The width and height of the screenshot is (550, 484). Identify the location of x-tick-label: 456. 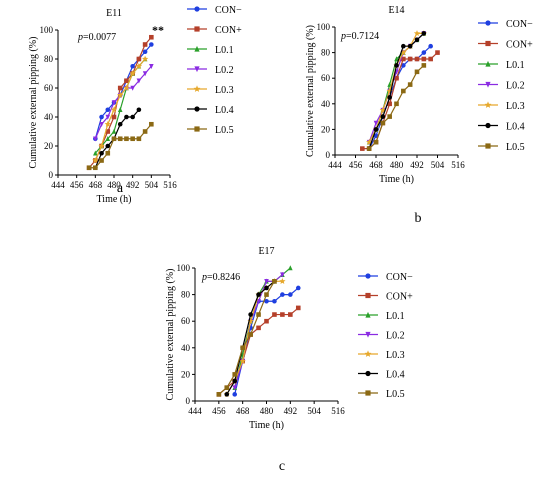
(77, 185).